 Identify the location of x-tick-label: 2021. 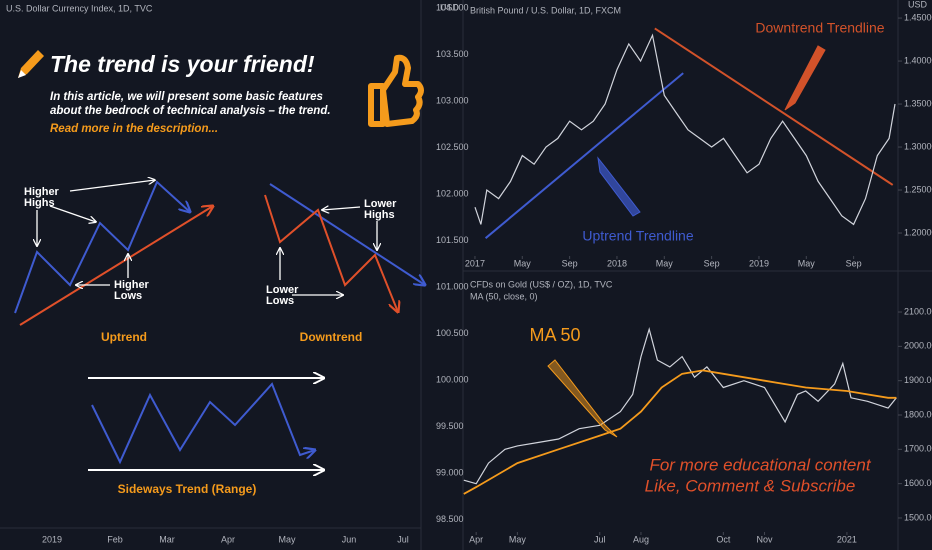
(847, 539).